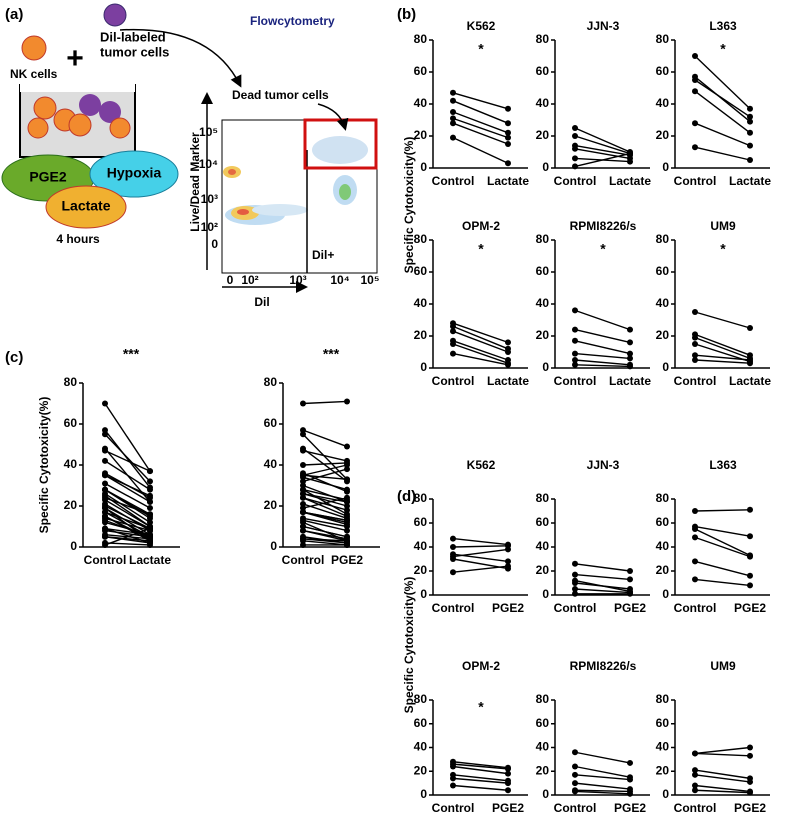 The height and width of the screenshot is (813, 787). I want to click on x-tick-label: PGE2, so click(750, 807).